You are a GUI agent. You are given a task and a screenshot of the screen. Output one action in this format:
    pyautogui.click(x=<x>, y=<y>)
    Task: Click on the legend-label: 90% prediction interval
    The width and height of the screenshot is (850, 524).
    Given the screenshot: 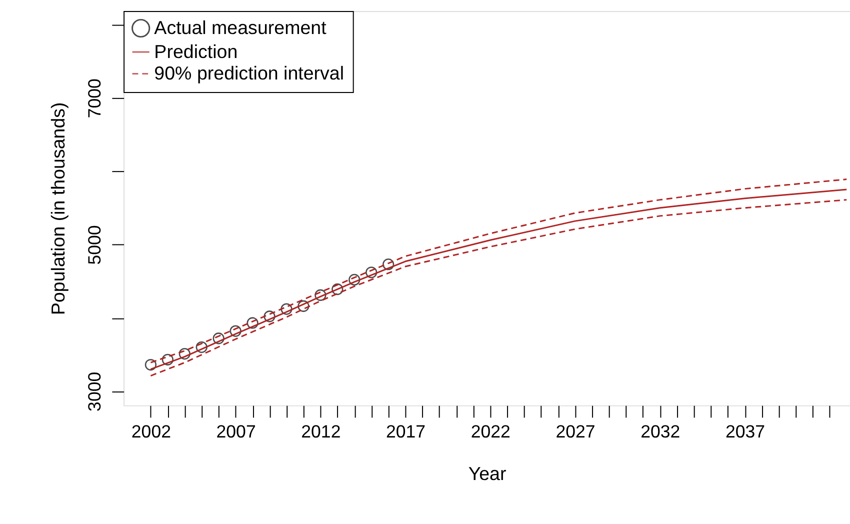 What is the action you would take?
    pyautogui.click(x=249, y=73)
    